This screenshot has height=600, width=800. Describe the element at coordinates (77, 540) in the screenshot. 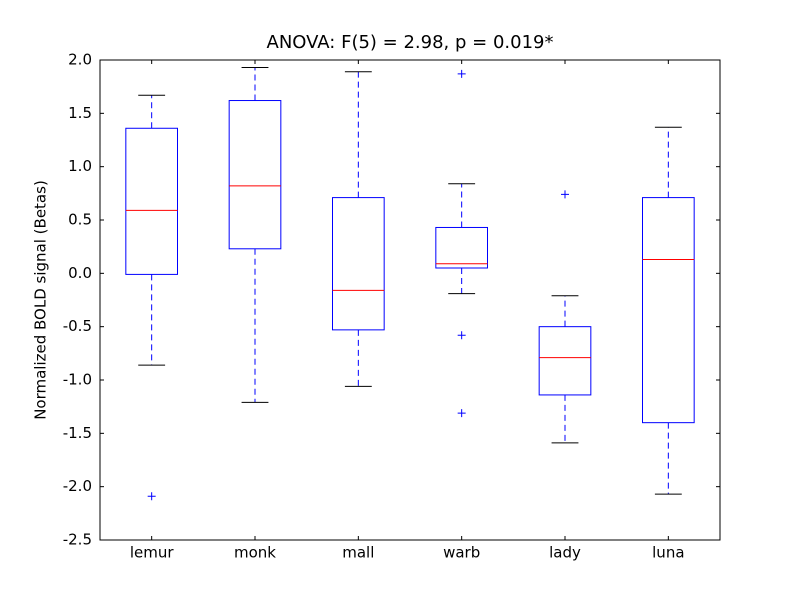

I see `y-tick-label: -2.5` at that location.